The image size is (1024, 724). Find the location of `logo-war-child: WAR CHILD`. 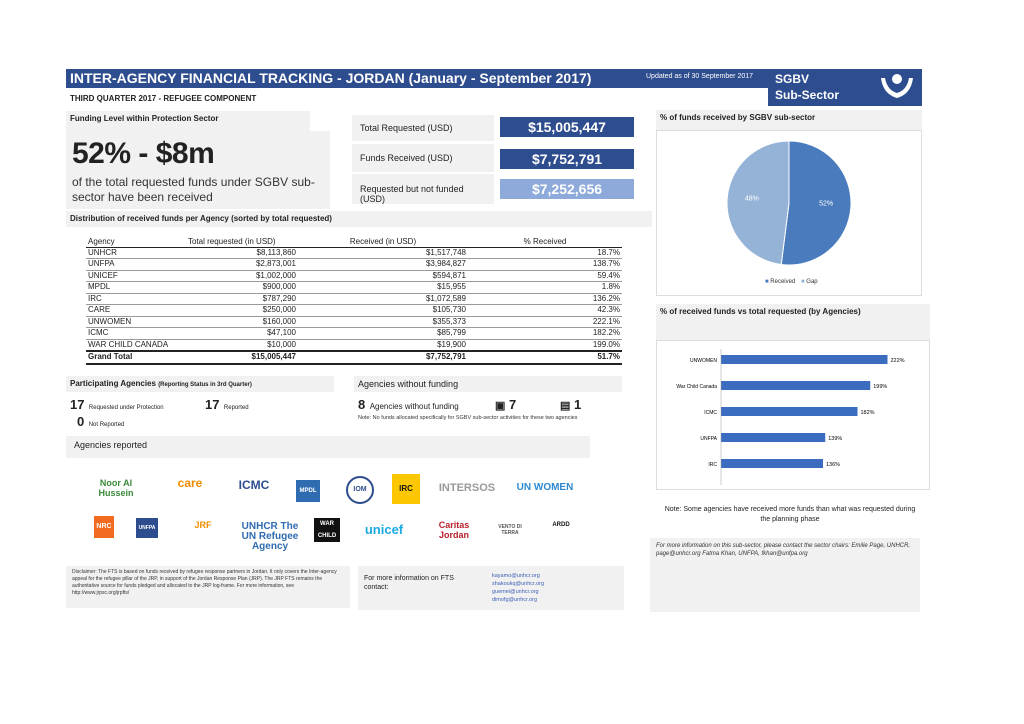

logo-war-child: WAR CHILD is located at coordinates (327, 530).